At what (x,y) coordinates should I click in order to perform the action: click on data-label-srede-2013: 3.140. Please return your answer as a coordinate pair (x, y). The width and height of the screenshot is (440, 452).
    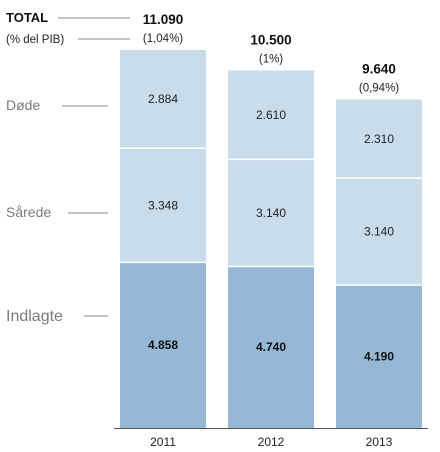
    Looking at the image, I should click on (379, 232).